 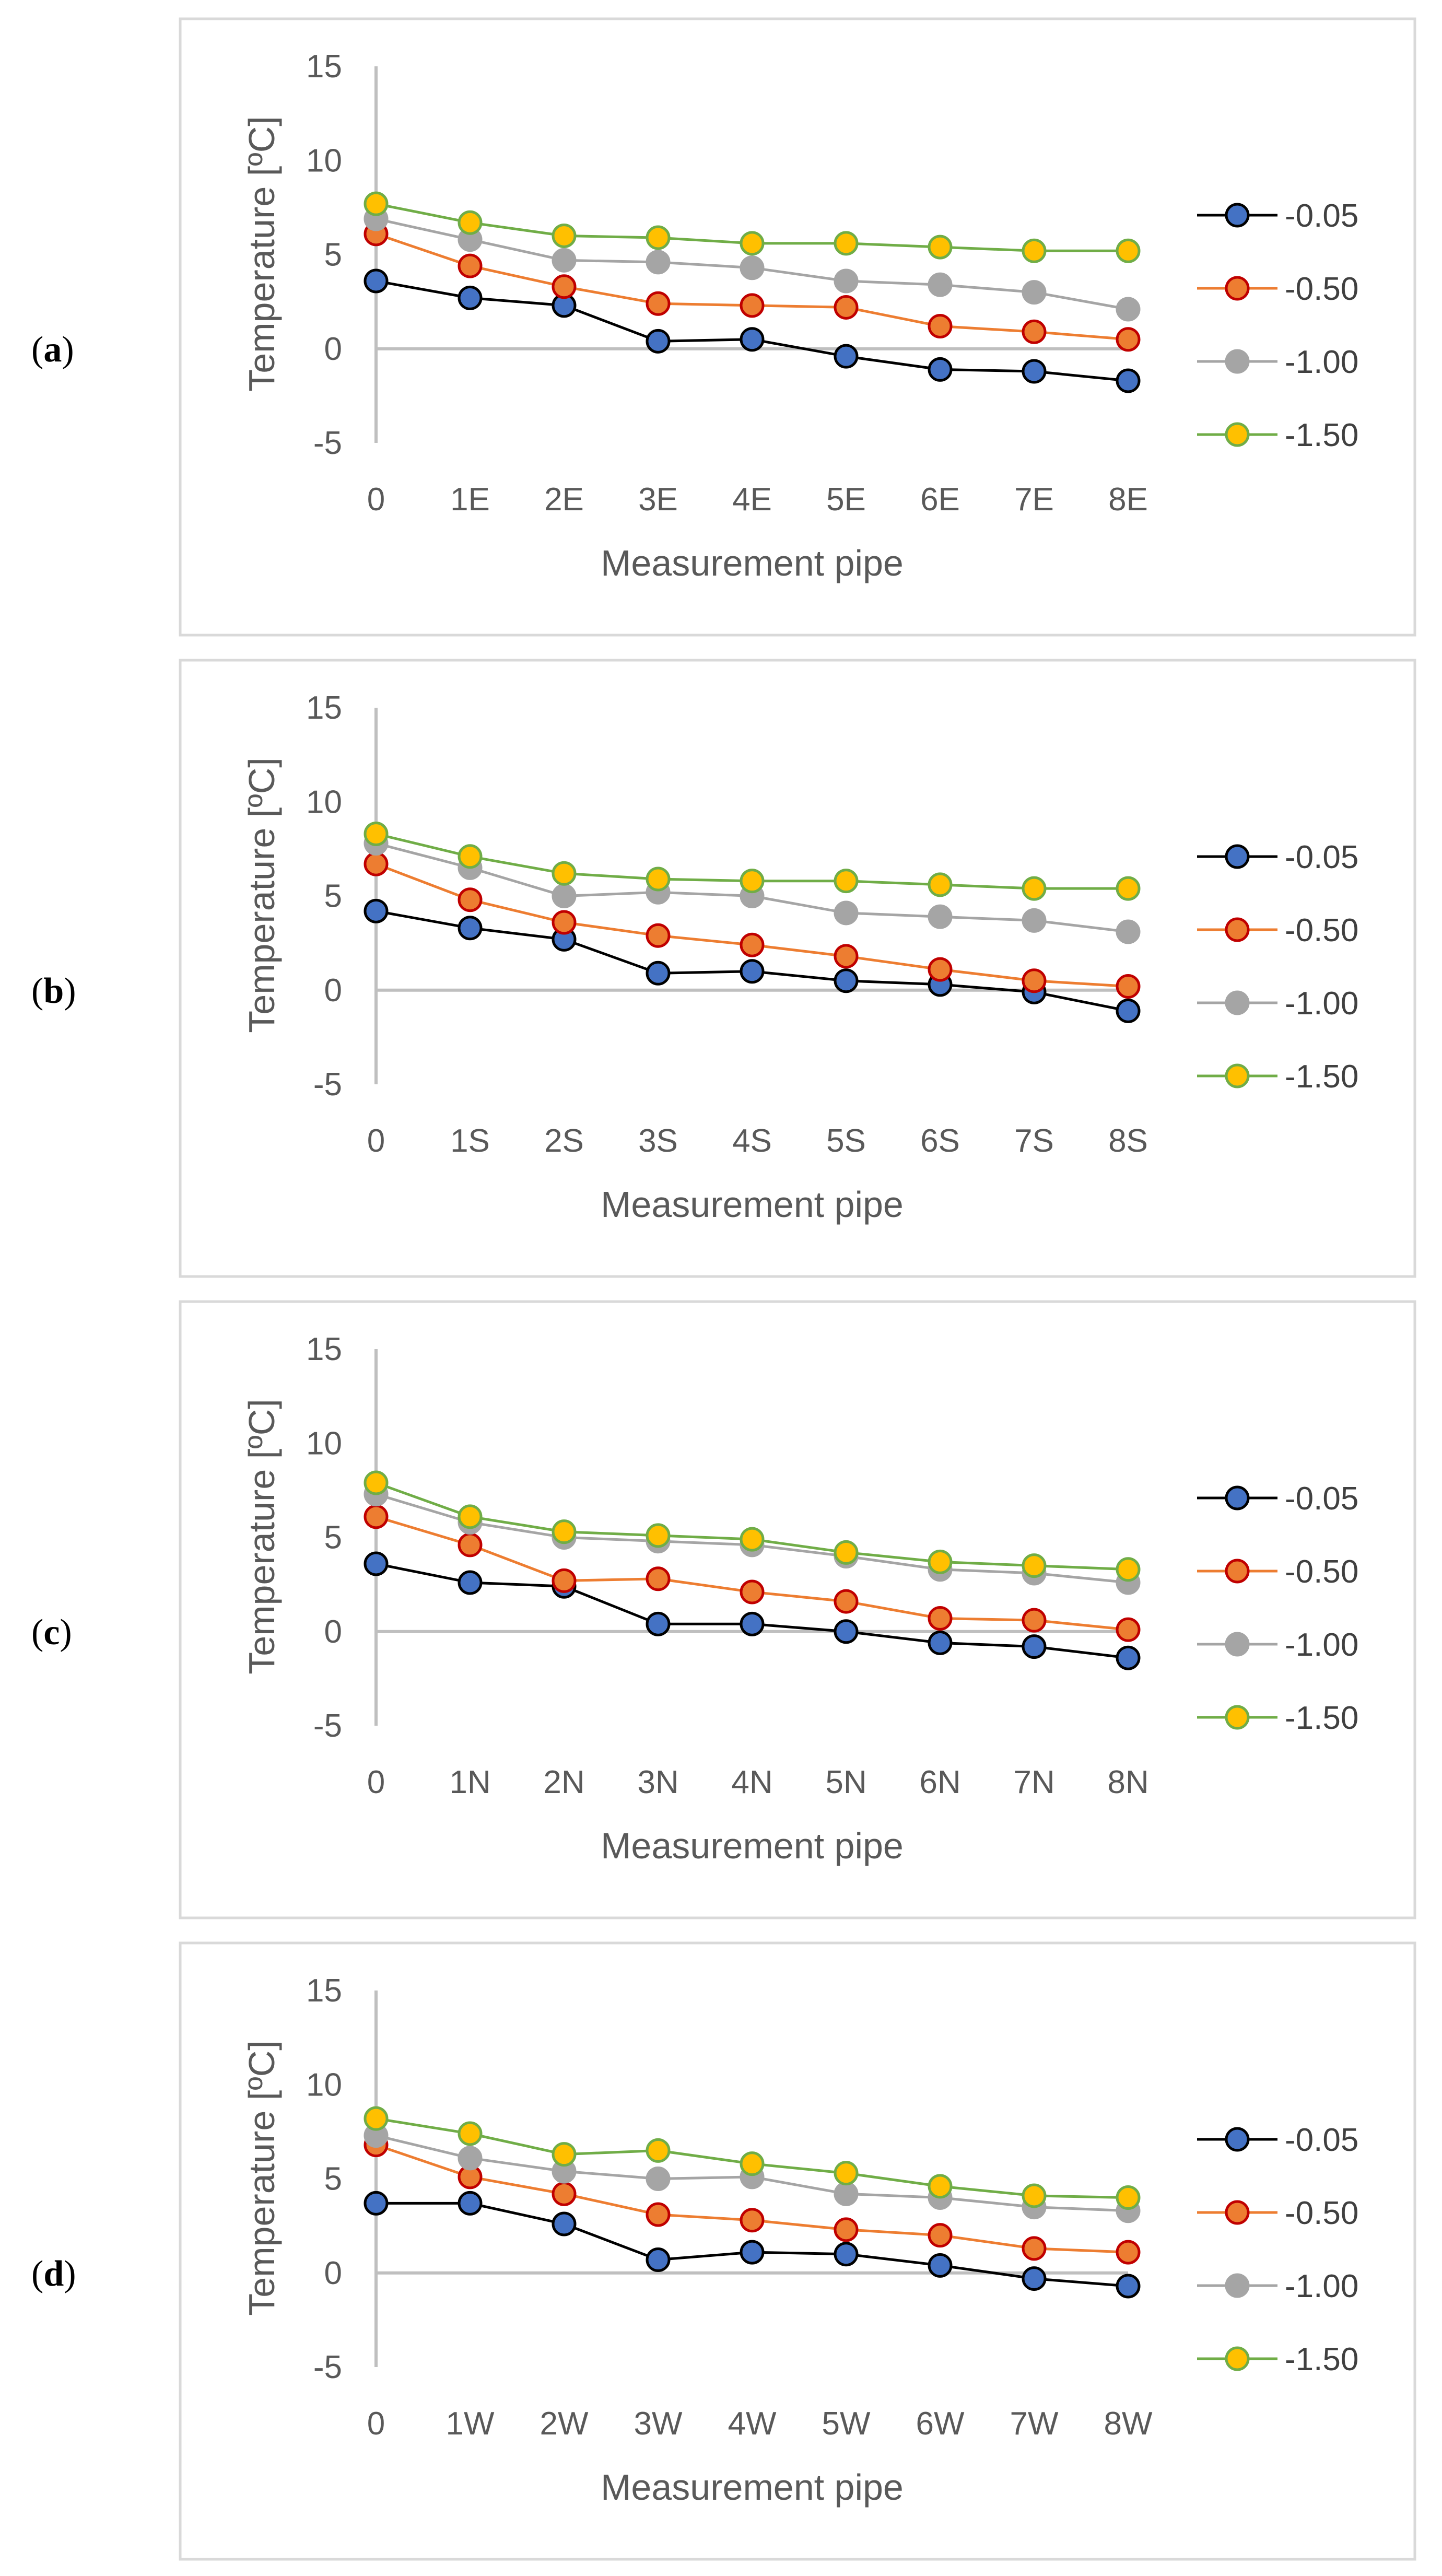 I want to click on x-tick-label: 5E, so click(x=846, y=500).